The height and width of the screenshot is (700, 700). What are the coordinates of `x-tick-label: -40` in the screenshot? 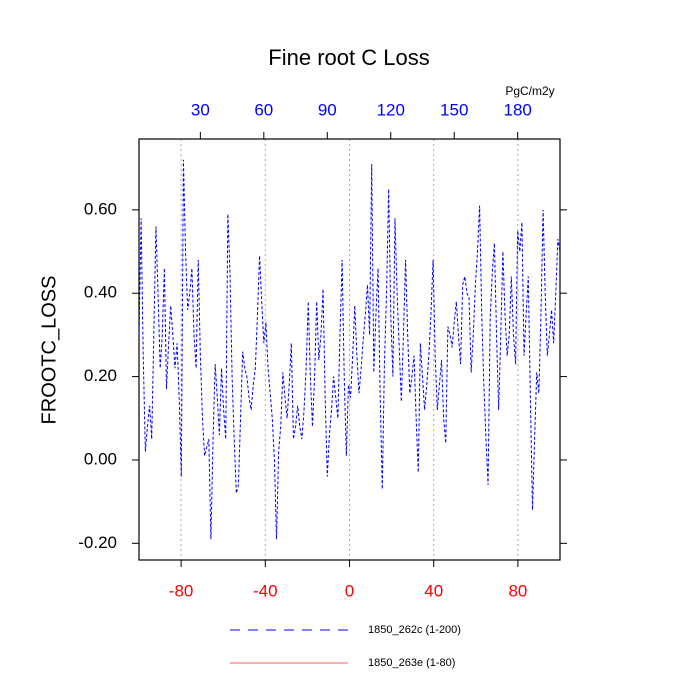 It's located at (265, 590).